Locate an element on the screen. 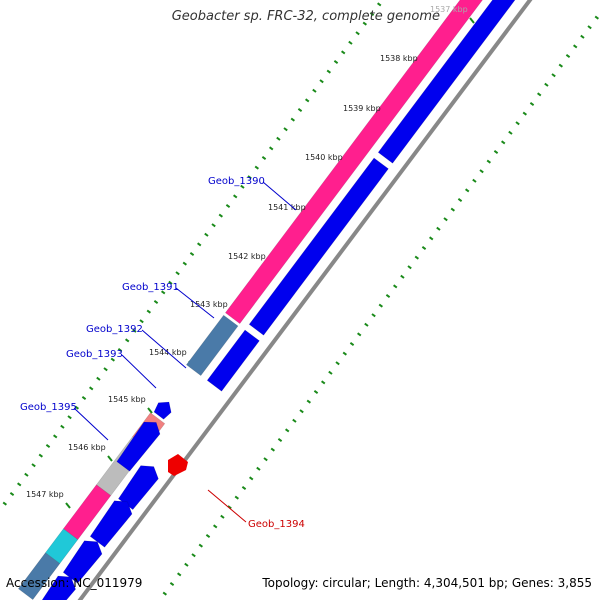  gene-label: Geob_1393 is located at coordinates (94, 354).